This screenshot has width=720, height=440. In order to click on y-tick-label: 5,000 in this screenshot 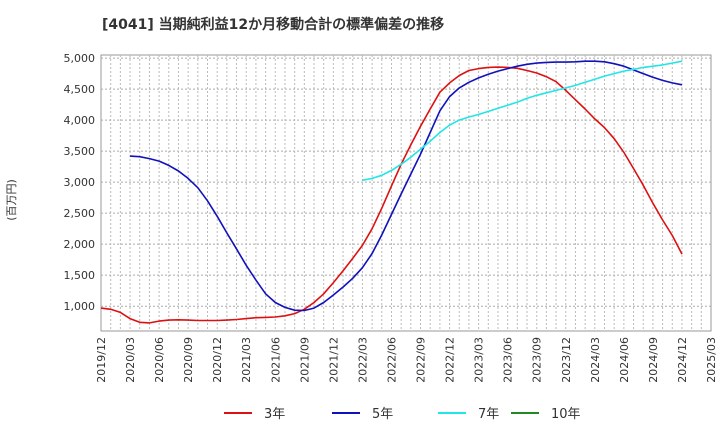, I will do `click(80, 58)`.